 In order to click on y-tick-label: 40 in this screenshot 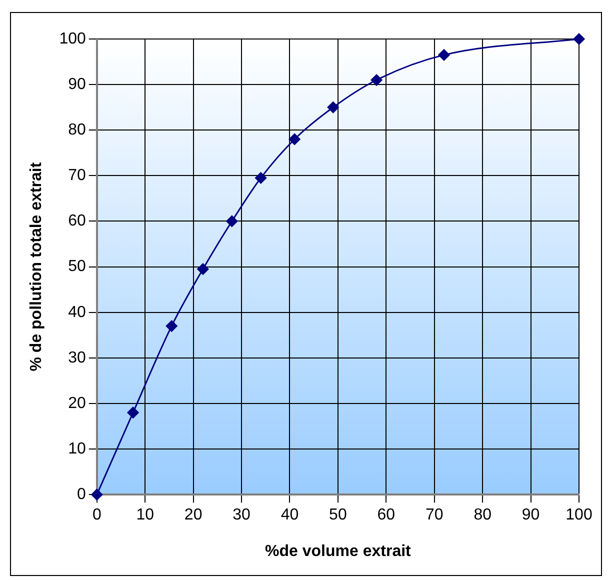, I will do `click(77, 312)`.